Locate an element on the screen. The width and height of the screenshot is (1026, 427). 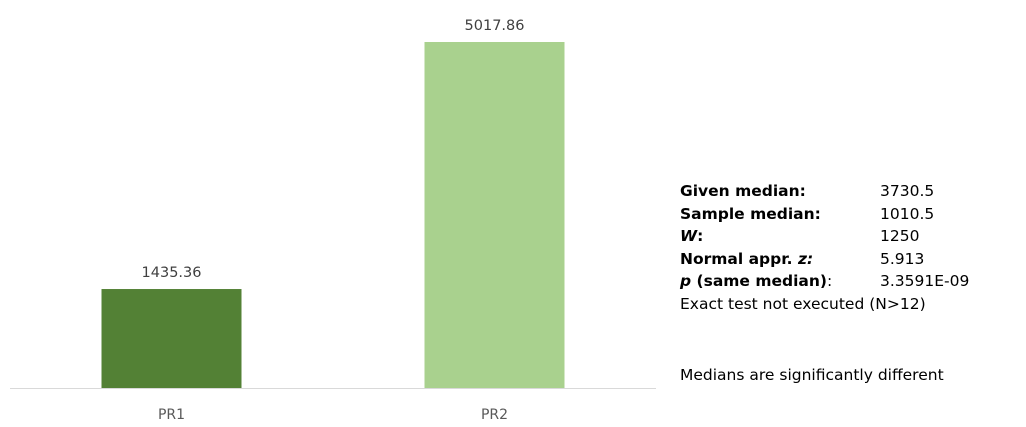
bar-pr1 is located at coordinates (172, 338).